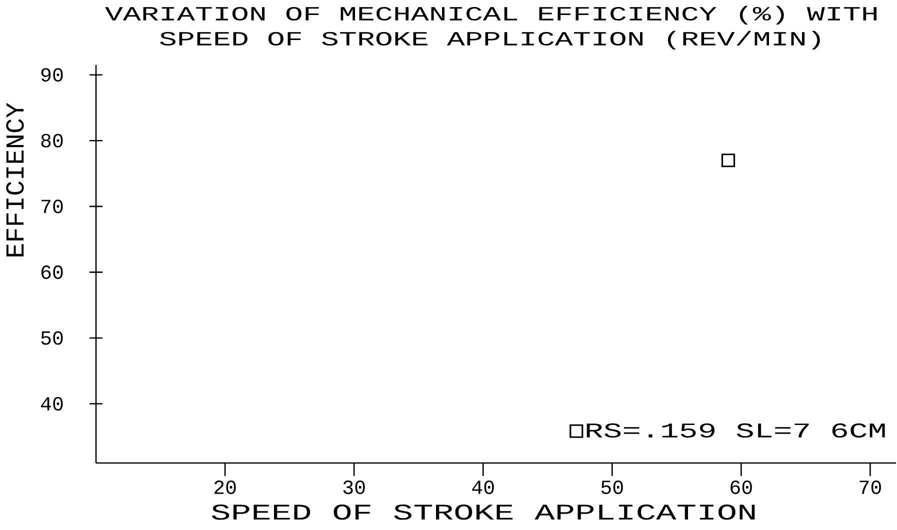  I want to click on x-tick-label: 60, so click(741, 487).